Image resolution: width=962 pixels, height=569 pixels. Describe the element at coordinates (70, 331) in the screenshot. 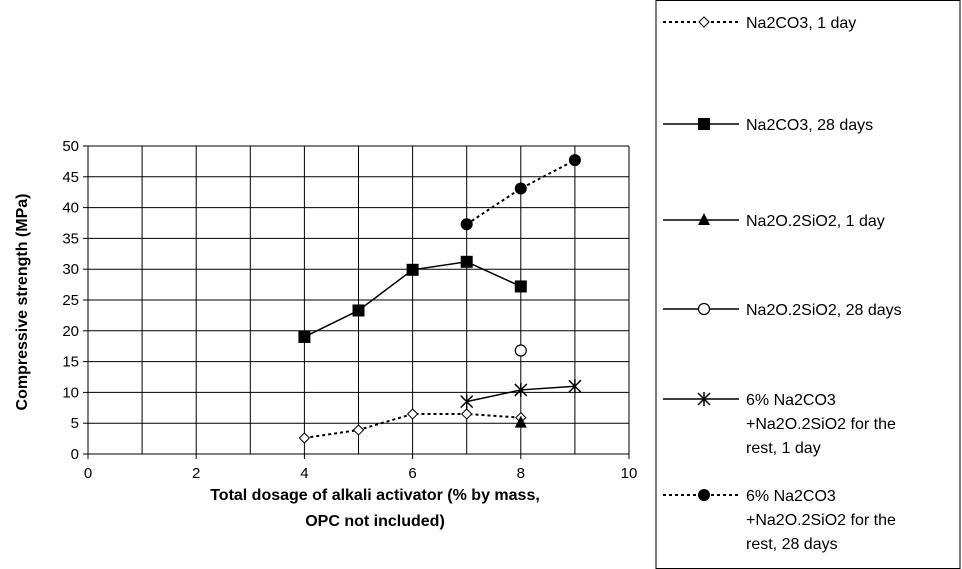

I see `y-tick-label: 20` at that location.